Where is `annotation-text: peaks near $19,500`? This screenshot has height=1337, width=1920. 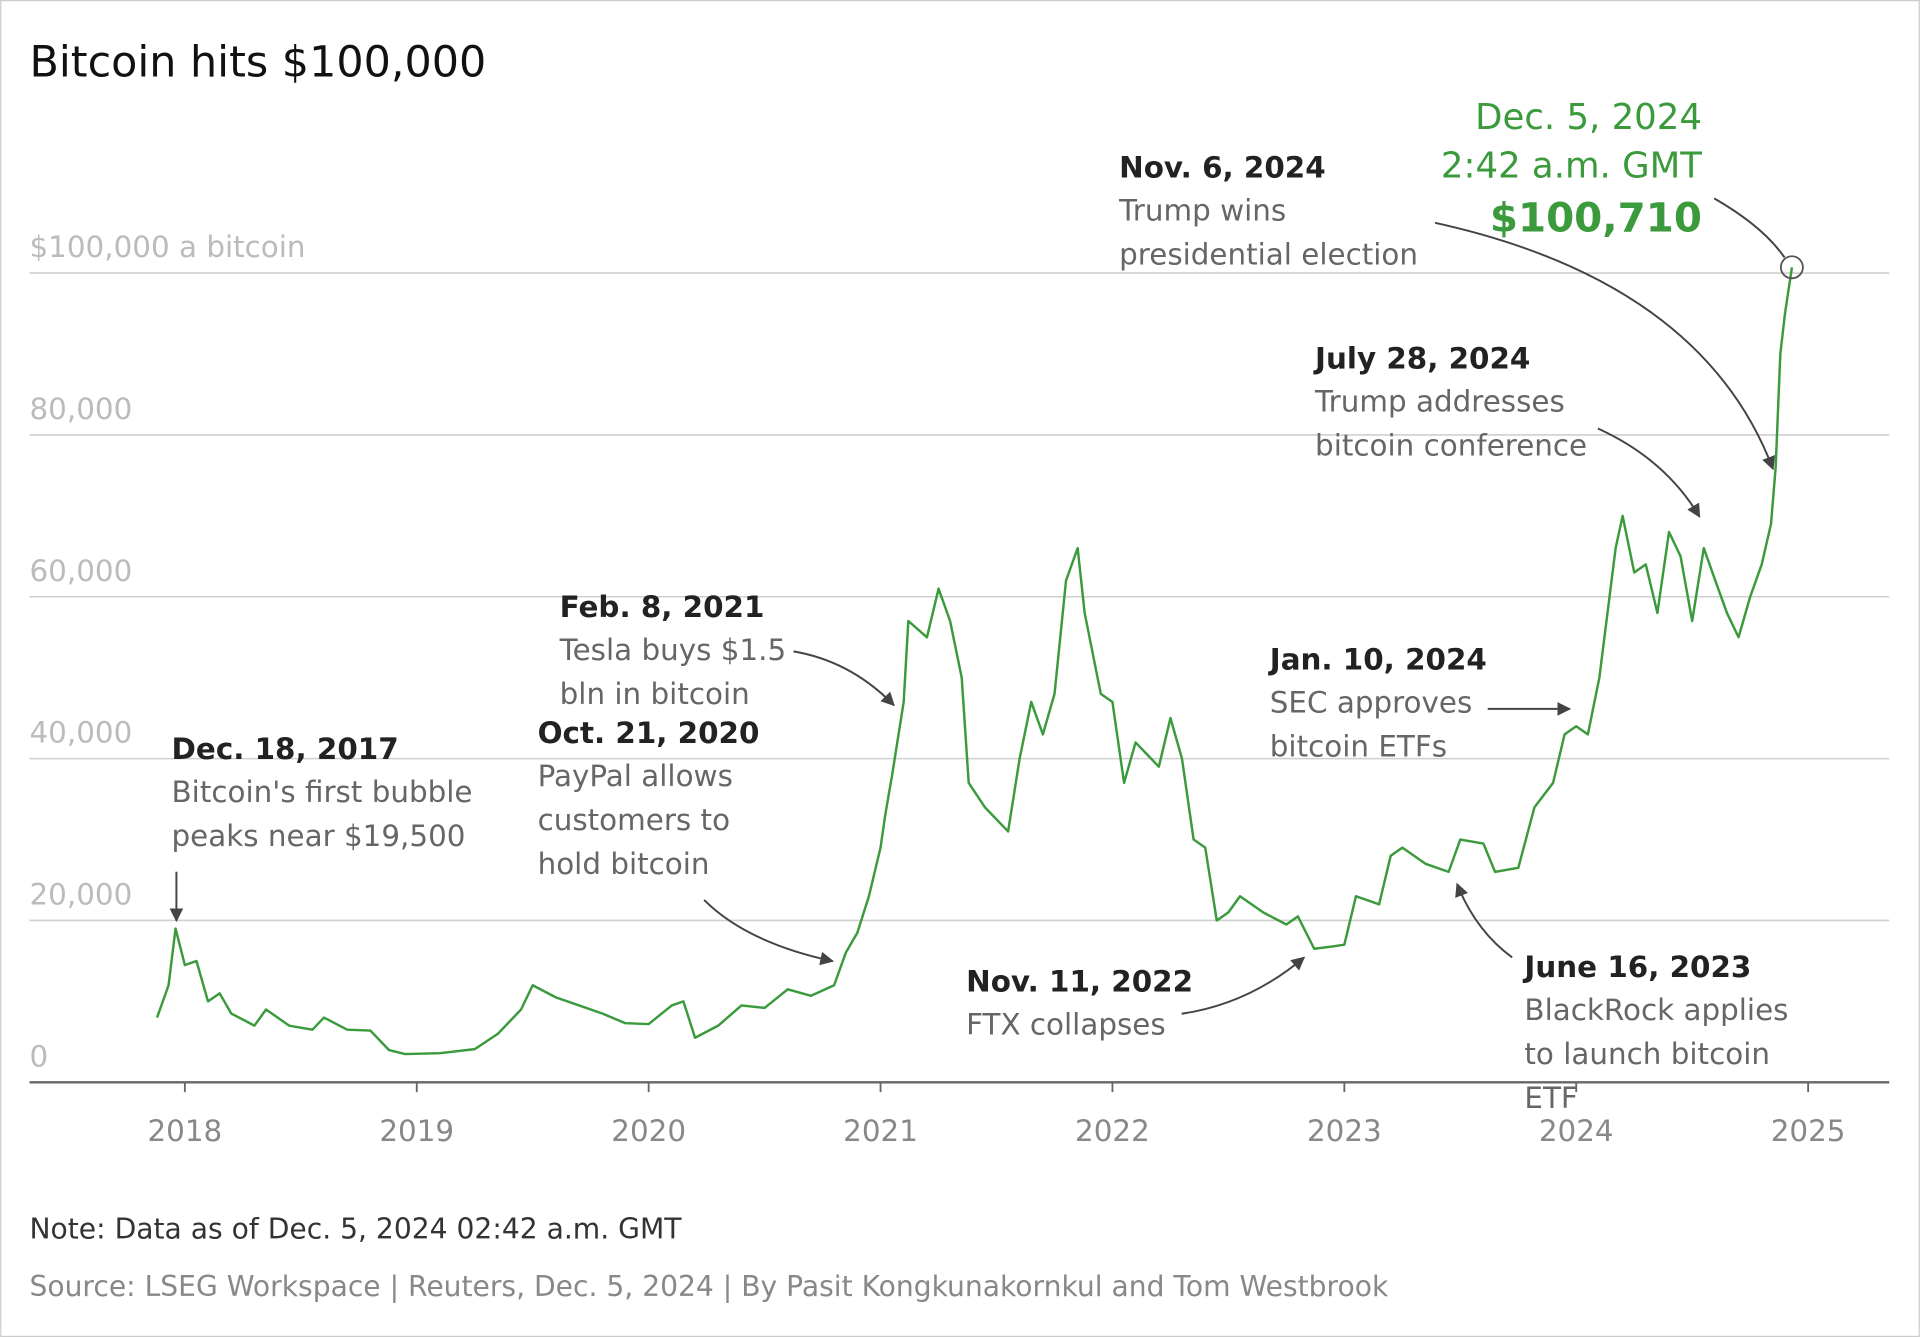
annotation-text: peaks near $19,500 is located at coordinates (319, 836).